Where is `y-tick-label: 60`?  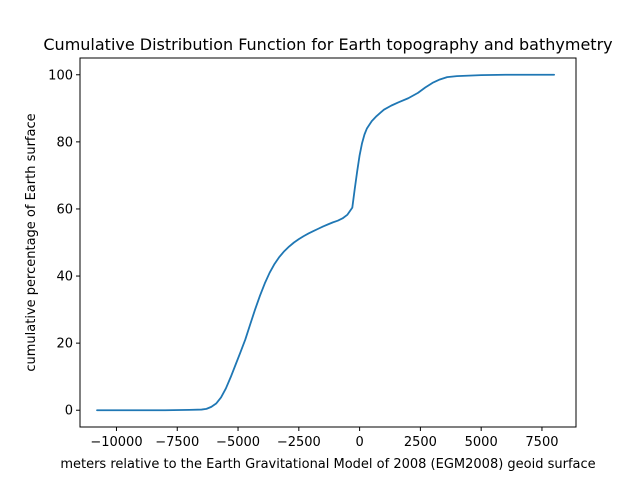 y-tick-label: 60 is located at coordinates (64, 209).